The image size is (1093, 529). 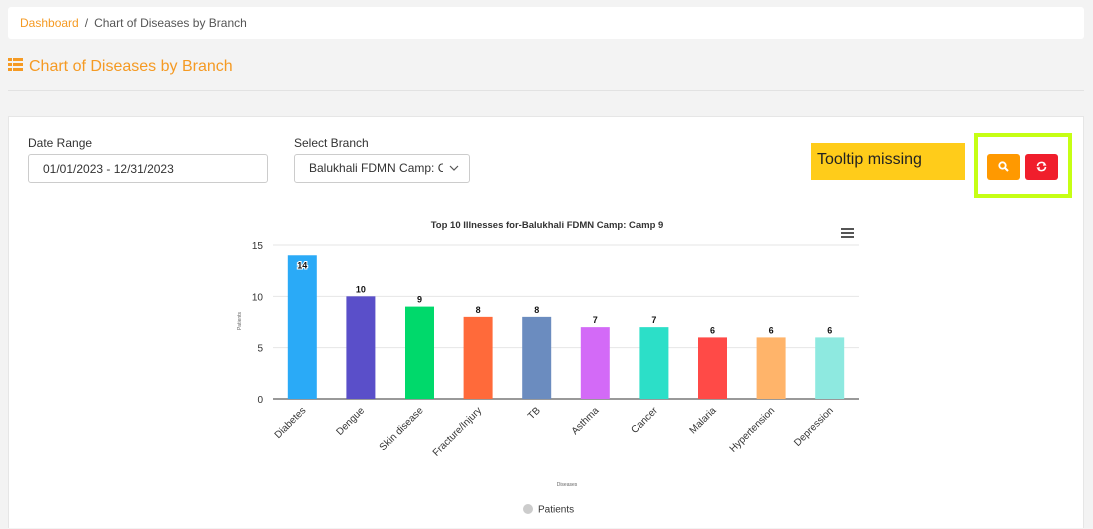 I want to click on search-icon, so click(x=1003, y=167).